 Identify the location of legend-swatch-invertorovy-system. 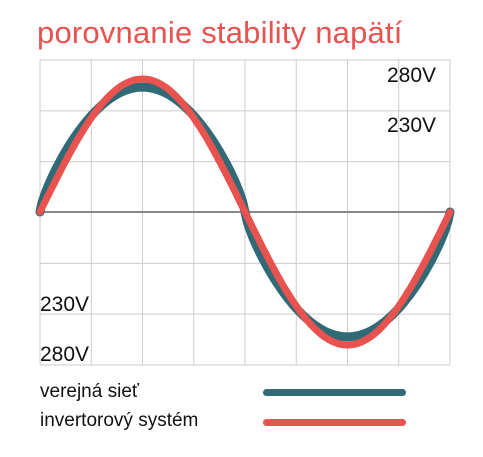
(334, 422).